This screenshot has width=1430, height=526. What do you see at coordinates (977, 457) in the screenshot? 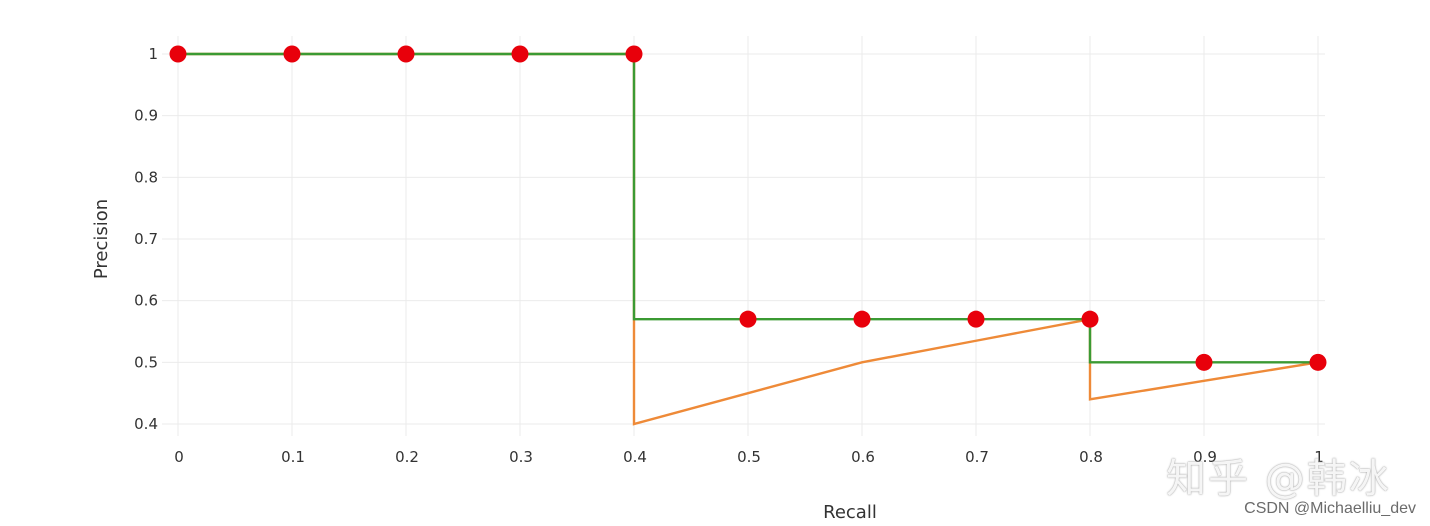
I see `x-tick-label: 0.7` at bounding box center [977, 457].